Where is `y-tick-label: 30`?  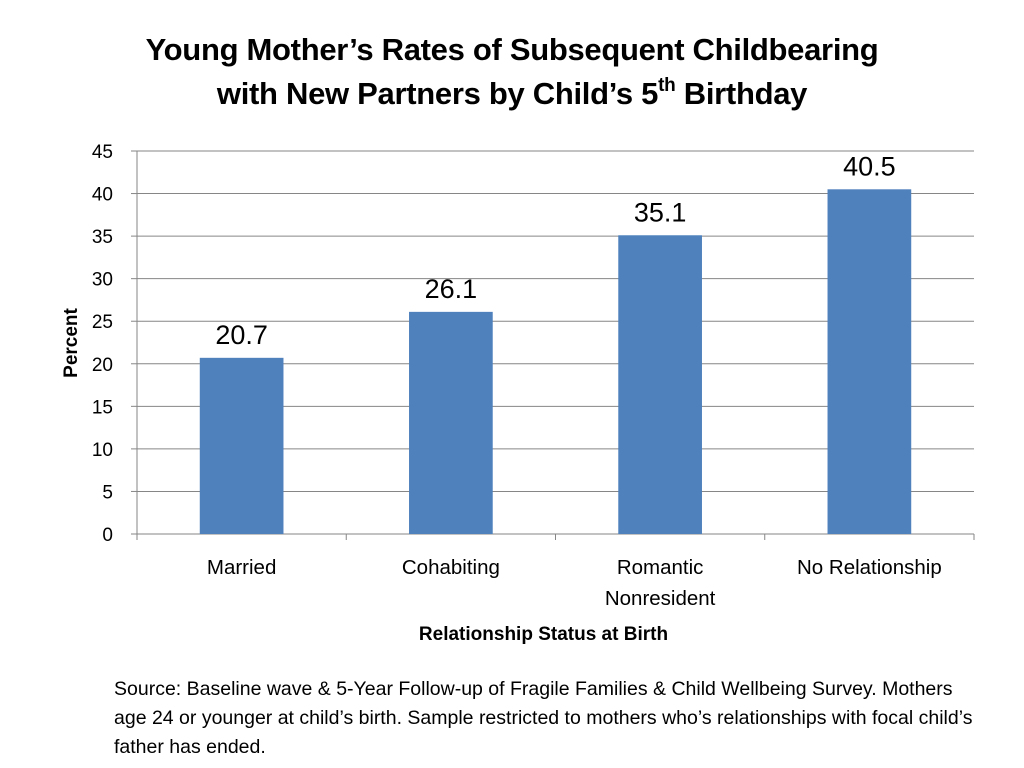 y-tick-label: 30 is located at coordinates (102, 280).